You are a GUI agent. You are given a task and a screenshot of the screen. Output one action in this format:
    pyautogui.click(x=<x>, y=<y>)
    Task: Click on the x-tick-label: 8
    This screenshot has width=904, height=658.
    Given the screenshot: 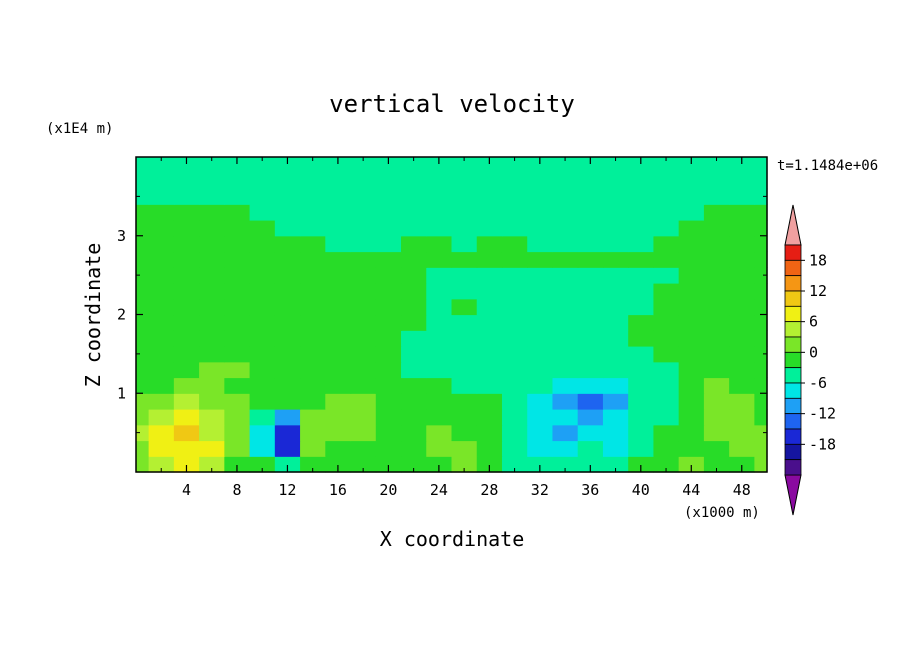 What is the action you would take?
    pyautogui.click(x=236, y=490)
    